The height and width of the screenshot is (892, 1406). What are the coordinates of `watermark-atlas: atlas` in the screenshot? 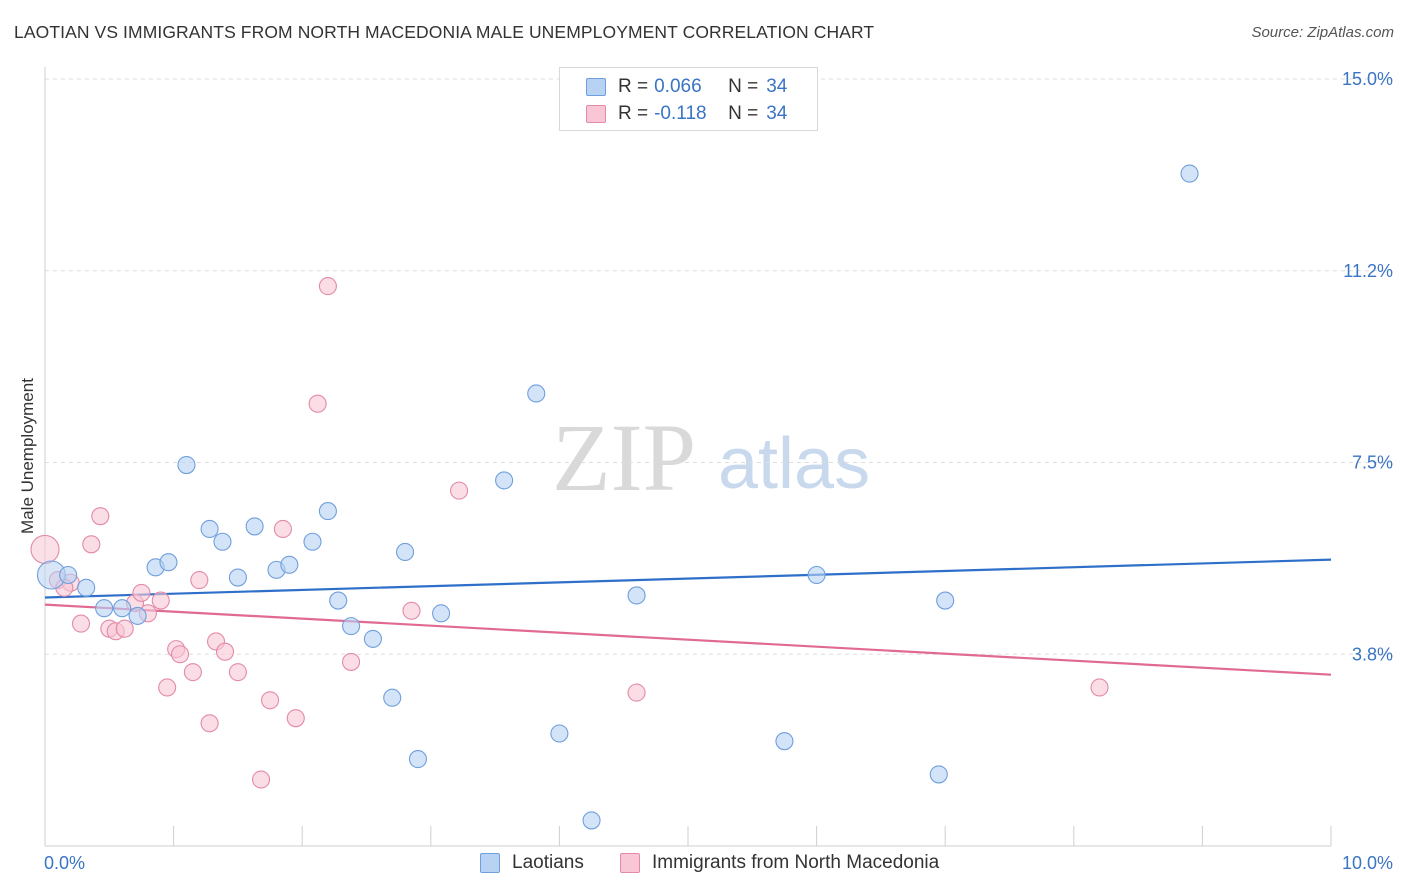 It's located at (794, 464).